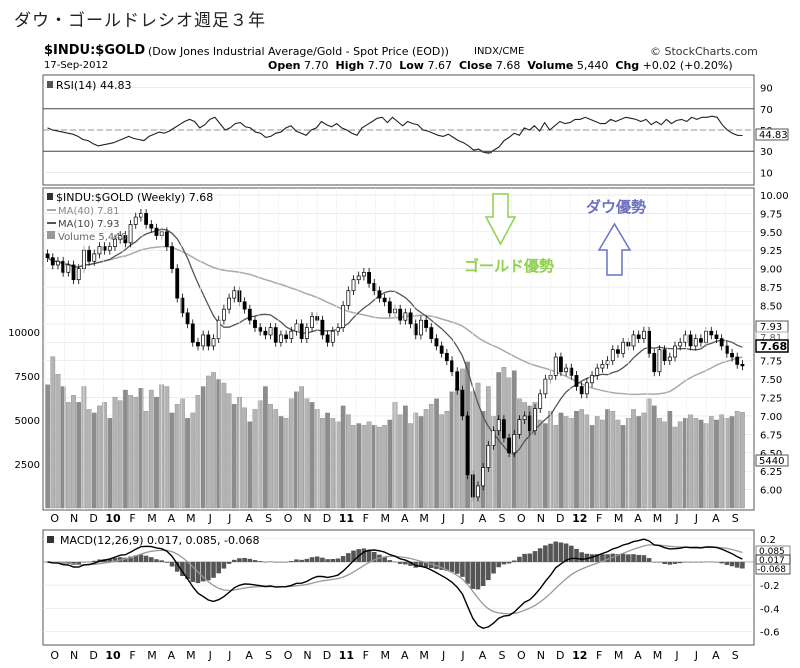 The width and height of the screenshot is (800, 668). Describe the element at coordinates (521, 655) in the screenshot. I see `x-tick-label: O` at that location.